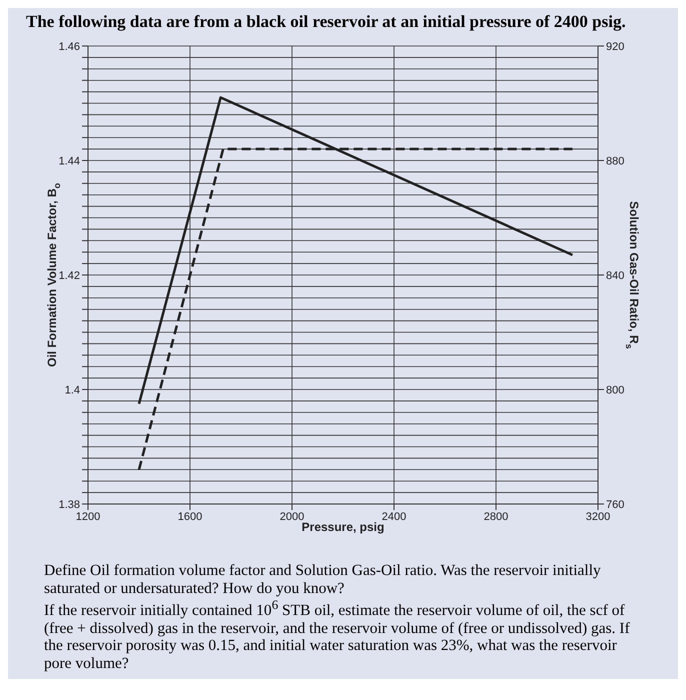 This screenshot has width=686, height=700. What do you see at coordinates (496, 516) in the screenshot?
I see `x-tick-label: 2800` at bounding box center [496, 516].